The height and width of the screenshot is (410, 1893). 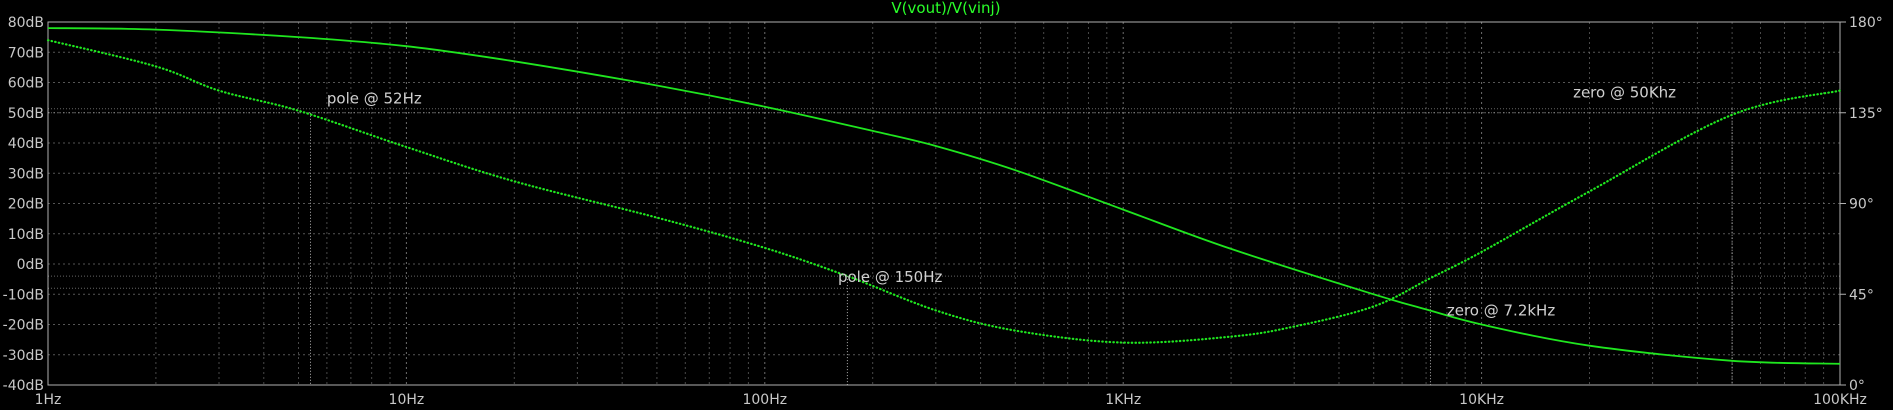 I want to click on y-left-tick-label: 0dB, so click(x=30, y=265).